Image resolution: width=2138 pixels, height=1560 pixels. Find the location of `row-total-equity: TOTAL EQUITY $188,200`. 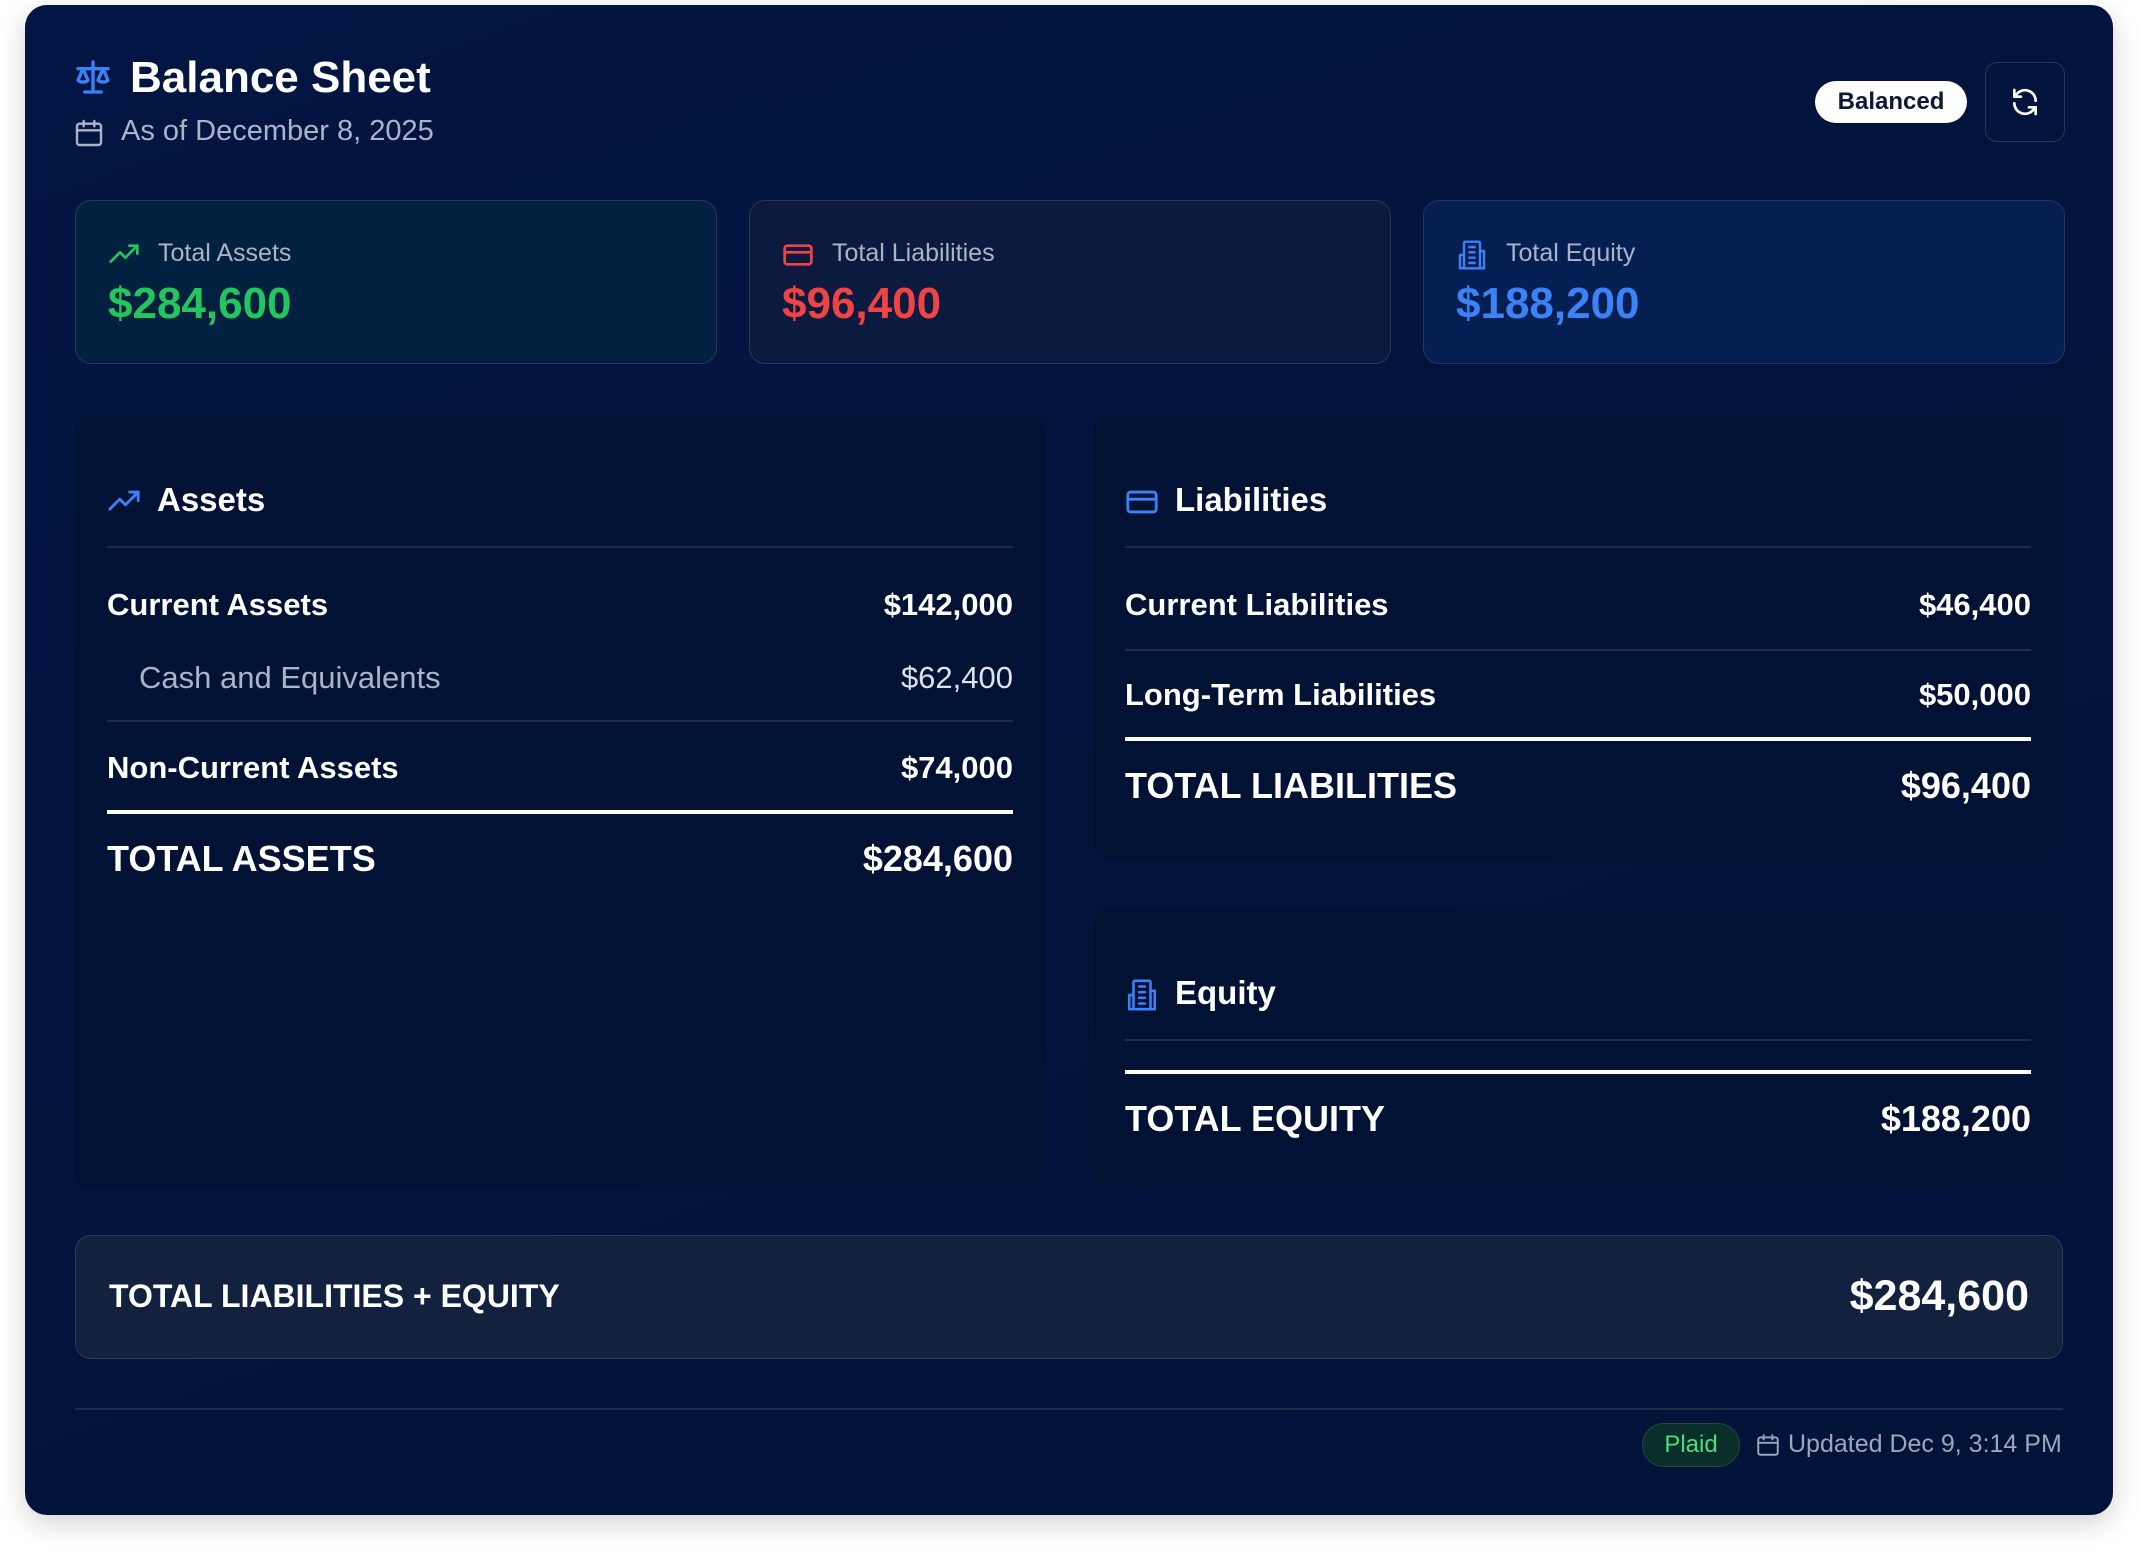

row-total-equity: TOTAL EQUITY $188,200 is located at coordinates (1578, 1119).